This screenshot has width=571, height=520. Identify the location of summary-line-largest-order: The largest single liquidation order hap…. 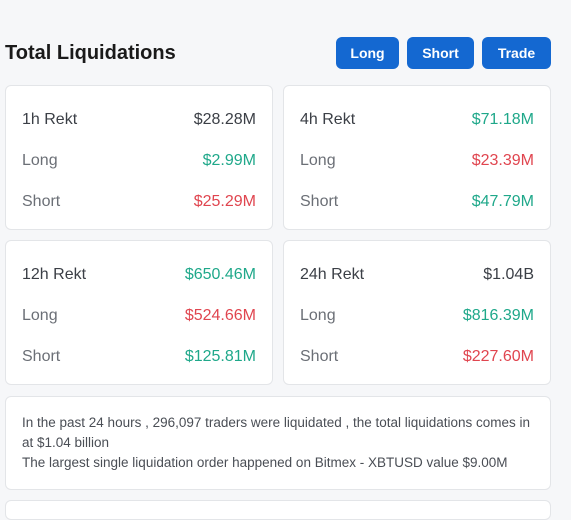
(265, 462).